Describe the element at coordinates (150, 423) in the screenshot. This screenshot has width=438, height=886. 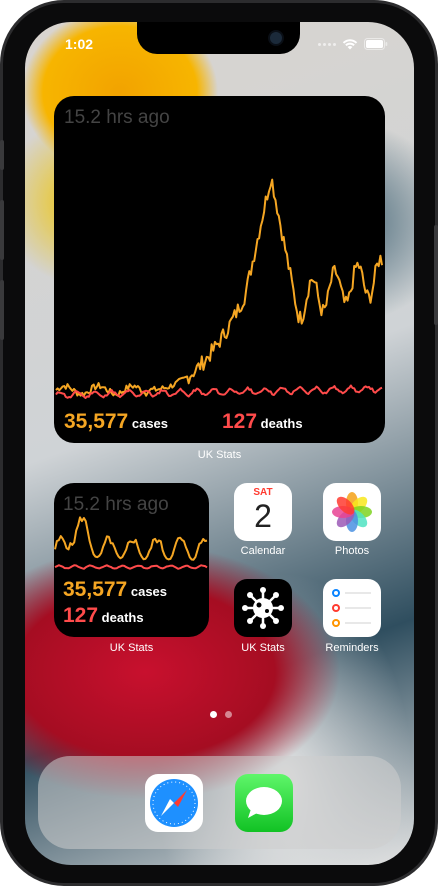
I see `cases-label: cases` at that location.